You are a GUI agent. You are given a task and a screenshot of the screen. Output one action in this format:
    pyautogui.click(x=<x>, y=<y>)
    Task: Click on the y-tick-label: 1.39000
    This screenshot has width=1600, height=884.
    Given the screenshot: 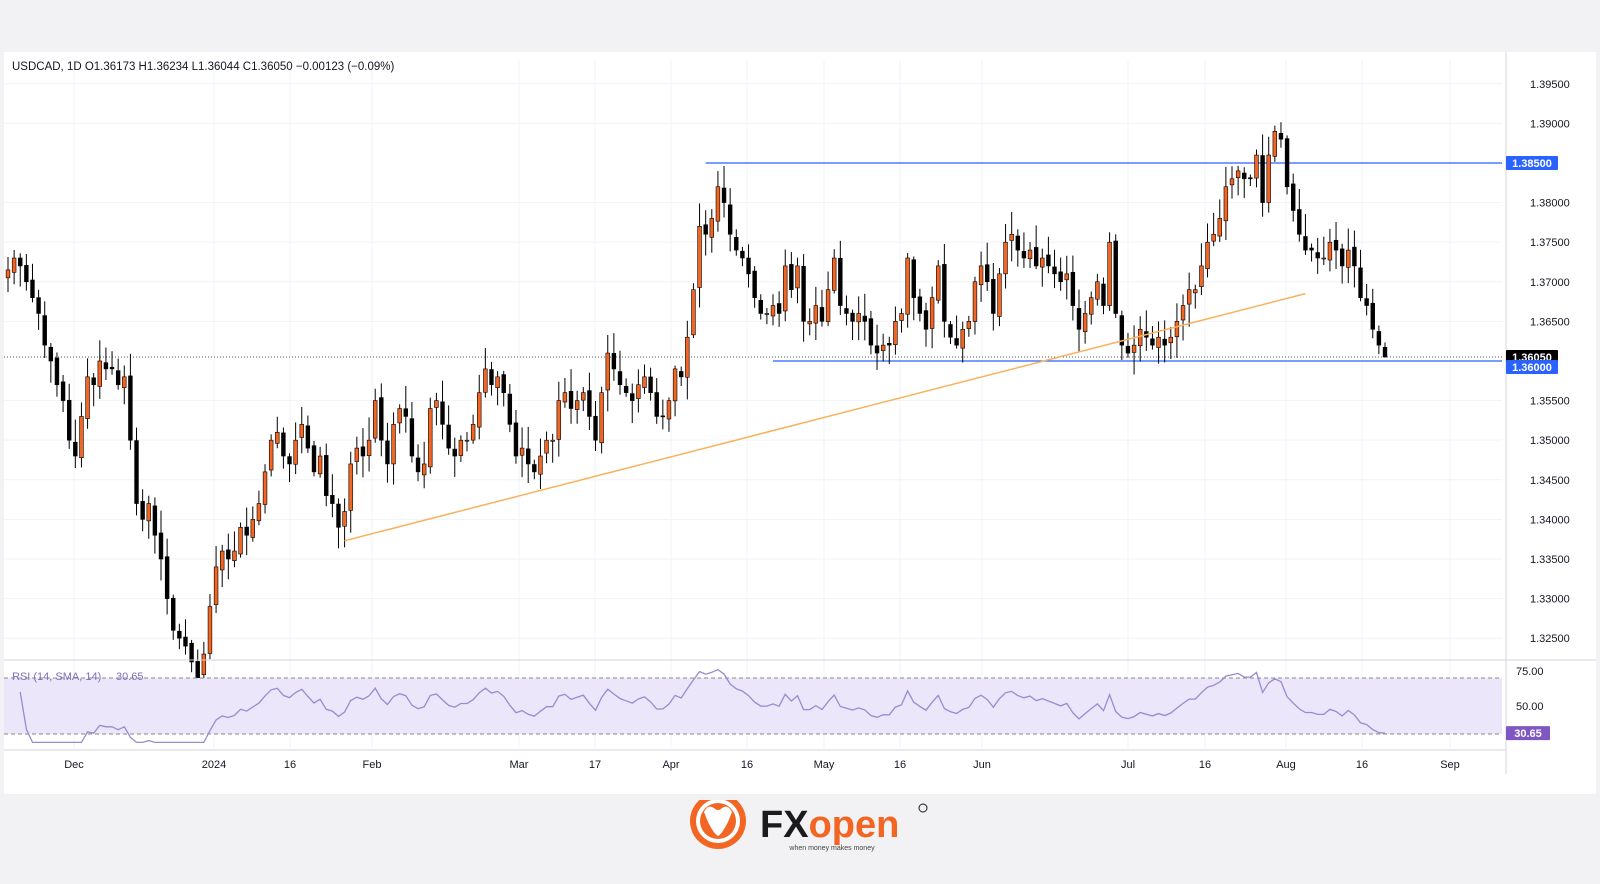 What is the action you would take?
    pyautogui.click(x=1550, y=124)
    